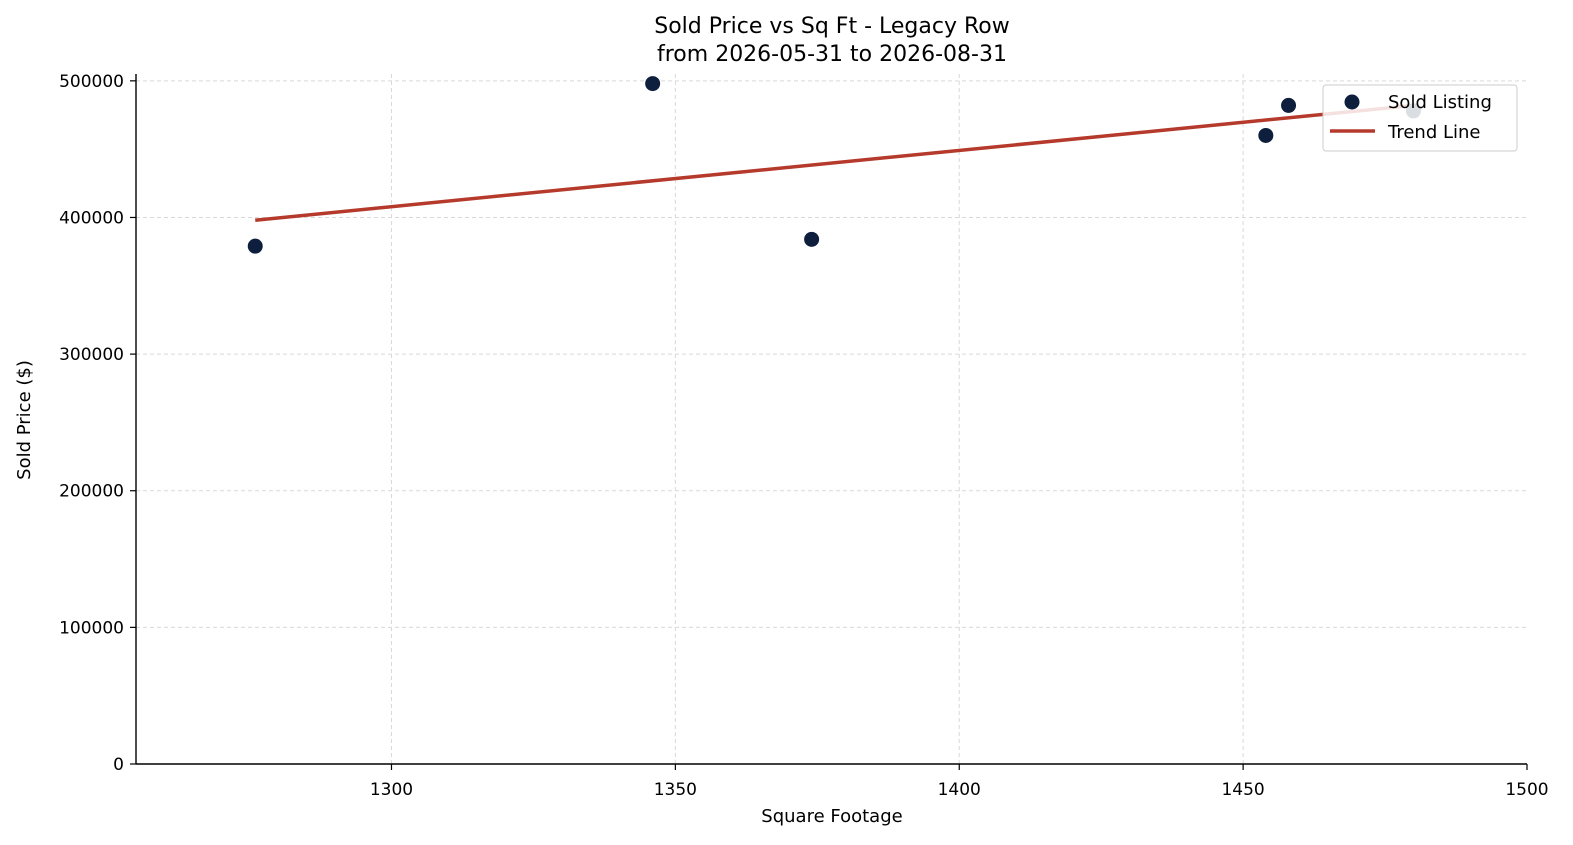  What do you see at coordinates (1352, 102) in the screenshot?
I see `legend-marker-sold-listing` at bounding box center [1352, 102].